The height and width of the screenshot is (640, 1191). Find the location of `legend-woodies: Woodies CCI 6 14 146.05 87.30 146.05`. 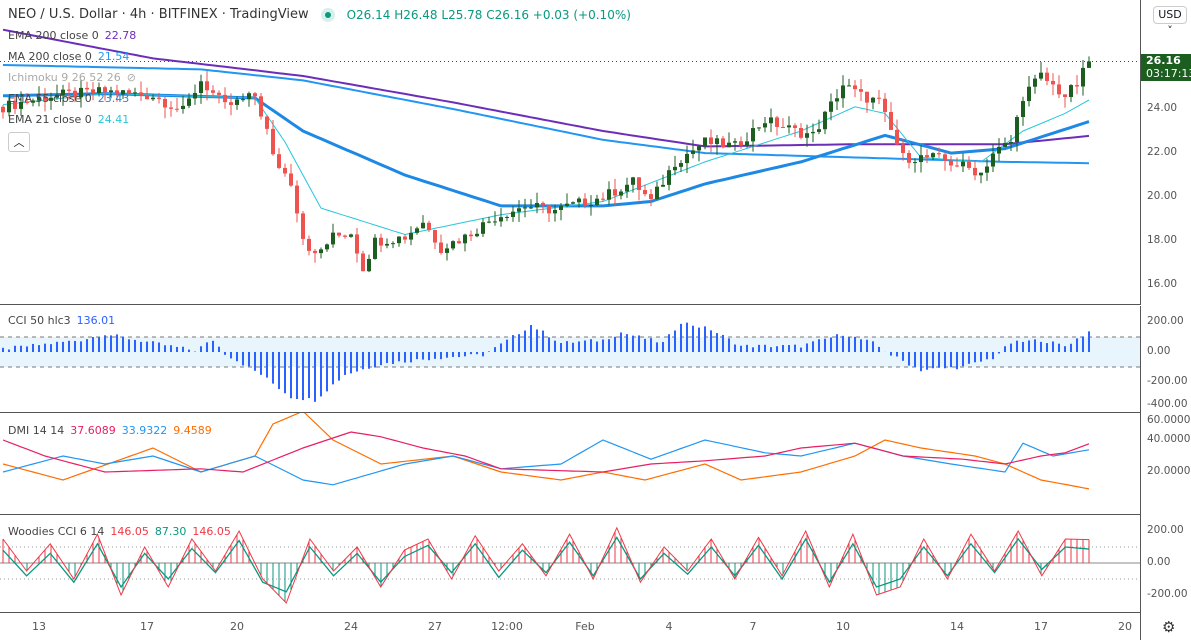

legend-woodies: Woodies CCI 6 14 146.05 87.30 146.05 is located at coordinates (122, 531).